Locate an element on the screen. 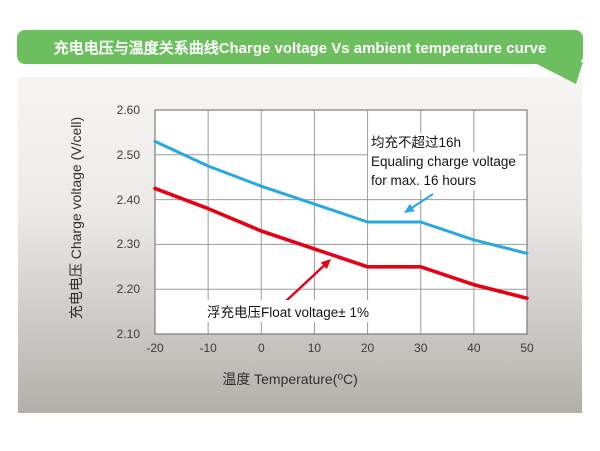 Image resolution: width=600 pixels, height=451 pixels. x-tick-label: 50 is located at coordinates (527, 348).